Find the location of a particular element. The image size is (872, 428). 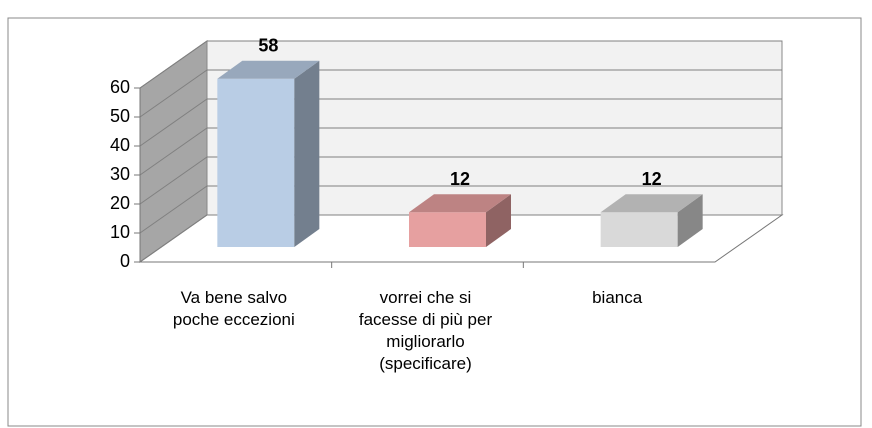

y-tick-label: 10 is located at coordinates (120, 232).